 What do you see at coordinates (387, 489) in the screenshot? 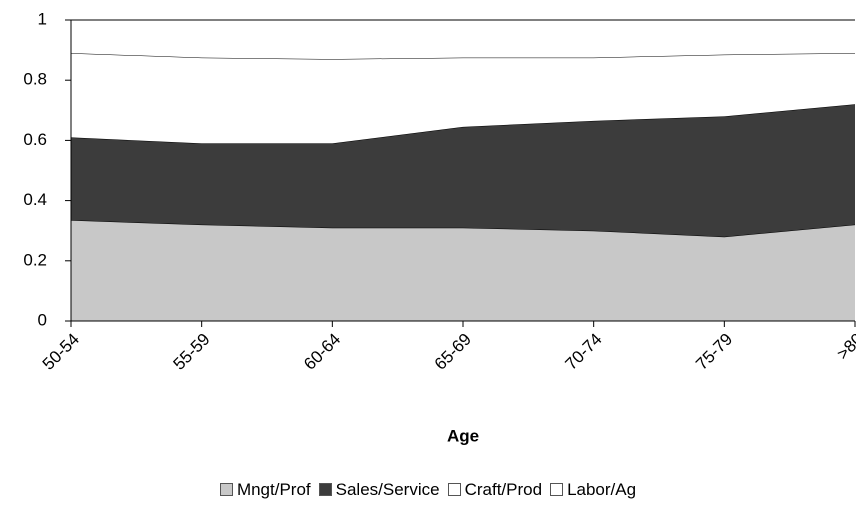
I see `legend-label: Sales/Service` at bounding box center [387, 489].